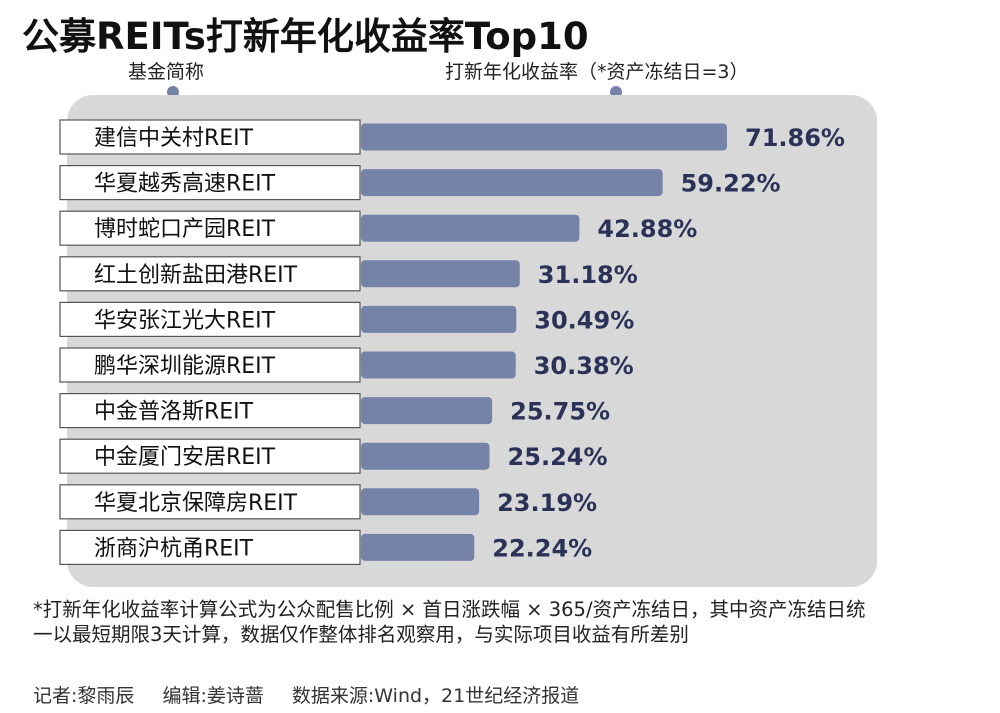  I want to click on category-label: 博时蛇口产园REIT, so click(185, 229).